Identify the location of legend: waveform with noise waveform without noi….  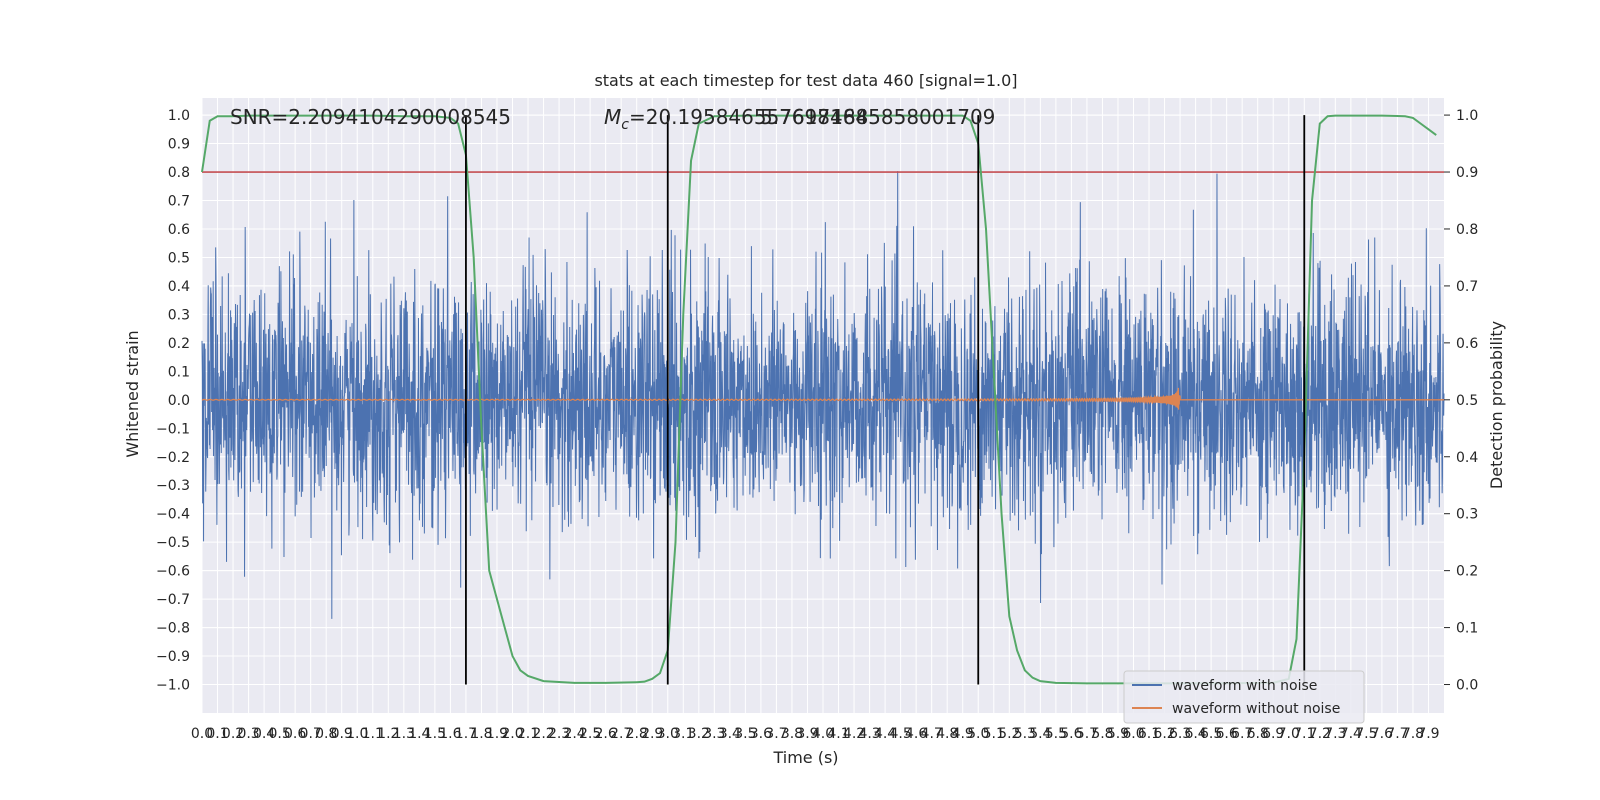
(1244, 697).